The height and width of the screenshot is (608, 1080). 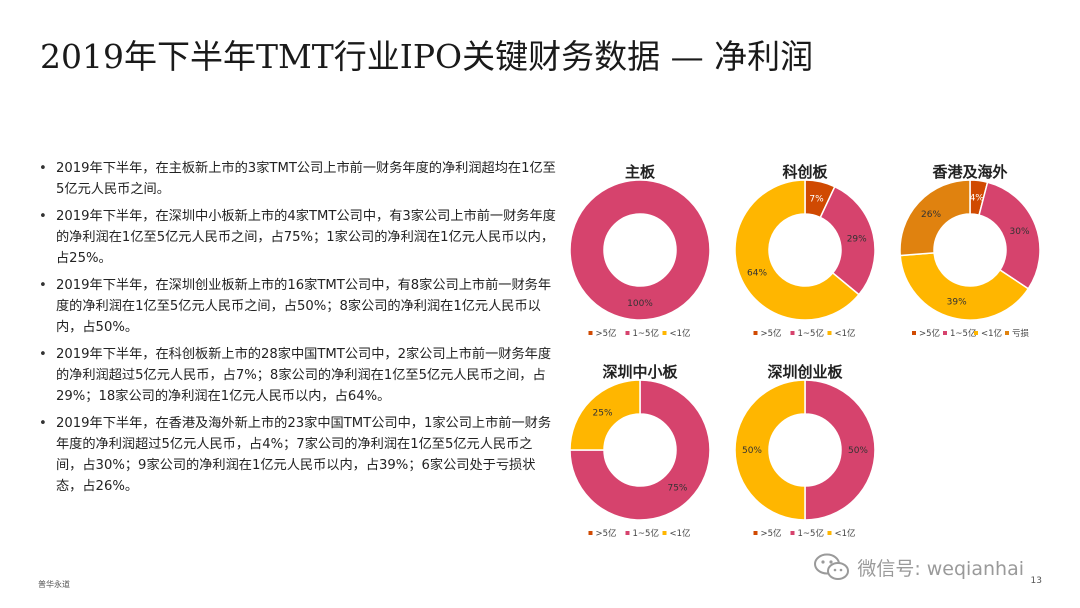 I want to click on donut-chart-chinext: 深圳创业板 50% 50% >5亿 1~5亿 <1亿, so click(x=805, y=451).